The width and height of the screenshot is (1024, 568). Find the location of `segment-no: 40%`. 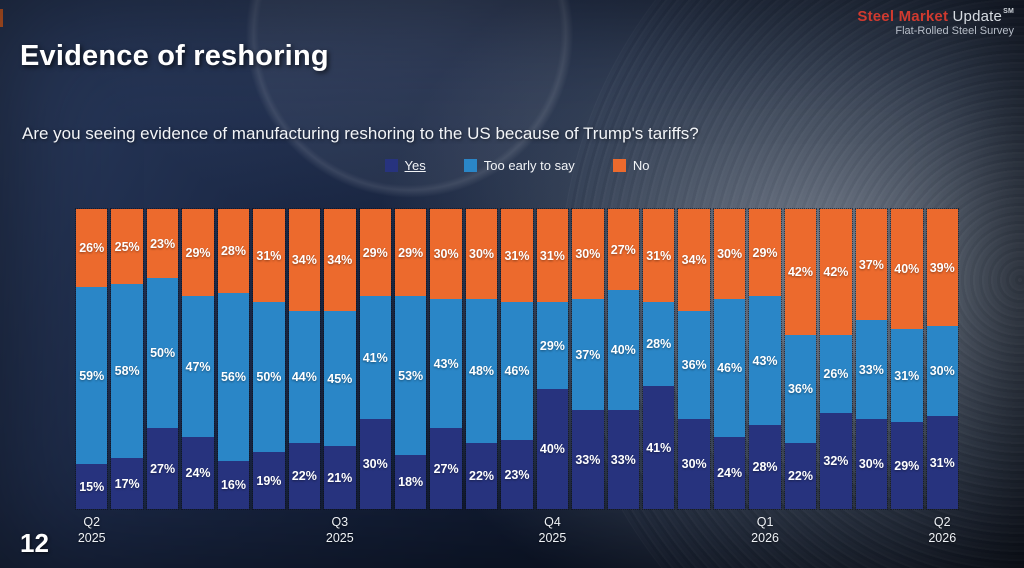

segment-no: 40% is located at coordinates (907, 269).